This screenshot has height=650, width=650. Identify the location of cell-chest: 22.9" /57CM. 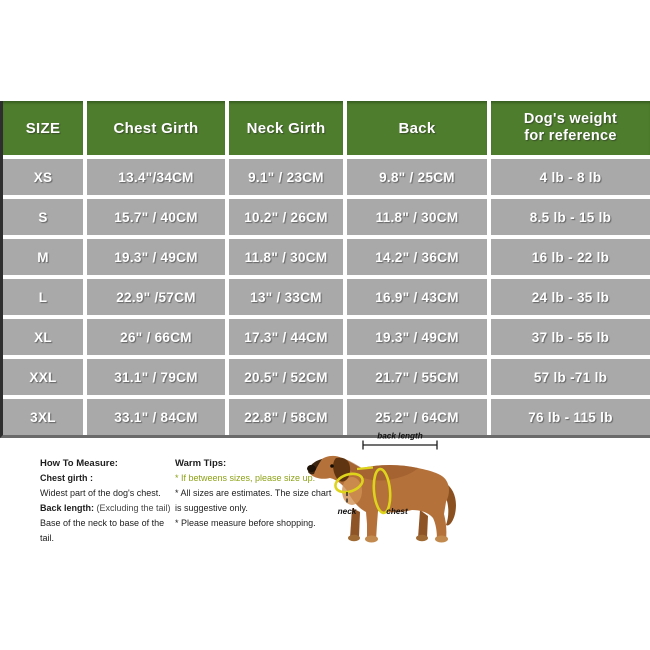
(156, 297).